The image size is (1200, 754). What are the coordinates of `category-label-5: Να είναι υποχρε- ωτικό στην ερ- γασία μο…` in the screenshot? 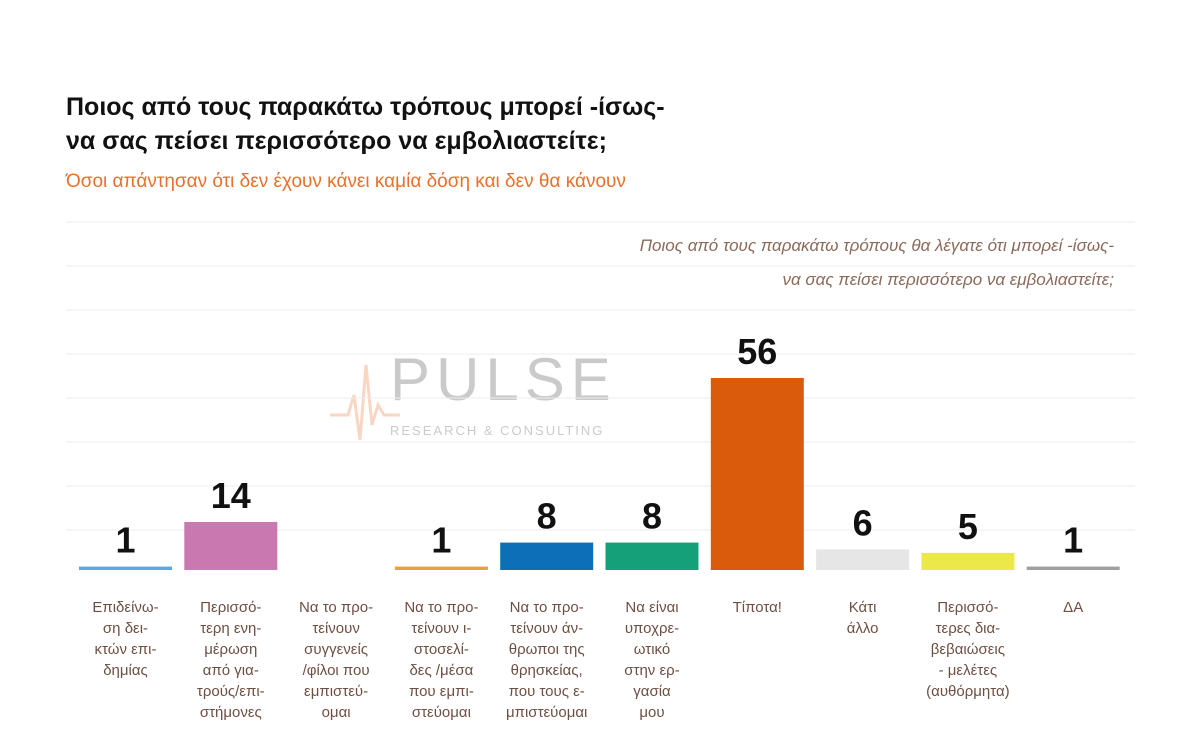 It's located at (652, 660).